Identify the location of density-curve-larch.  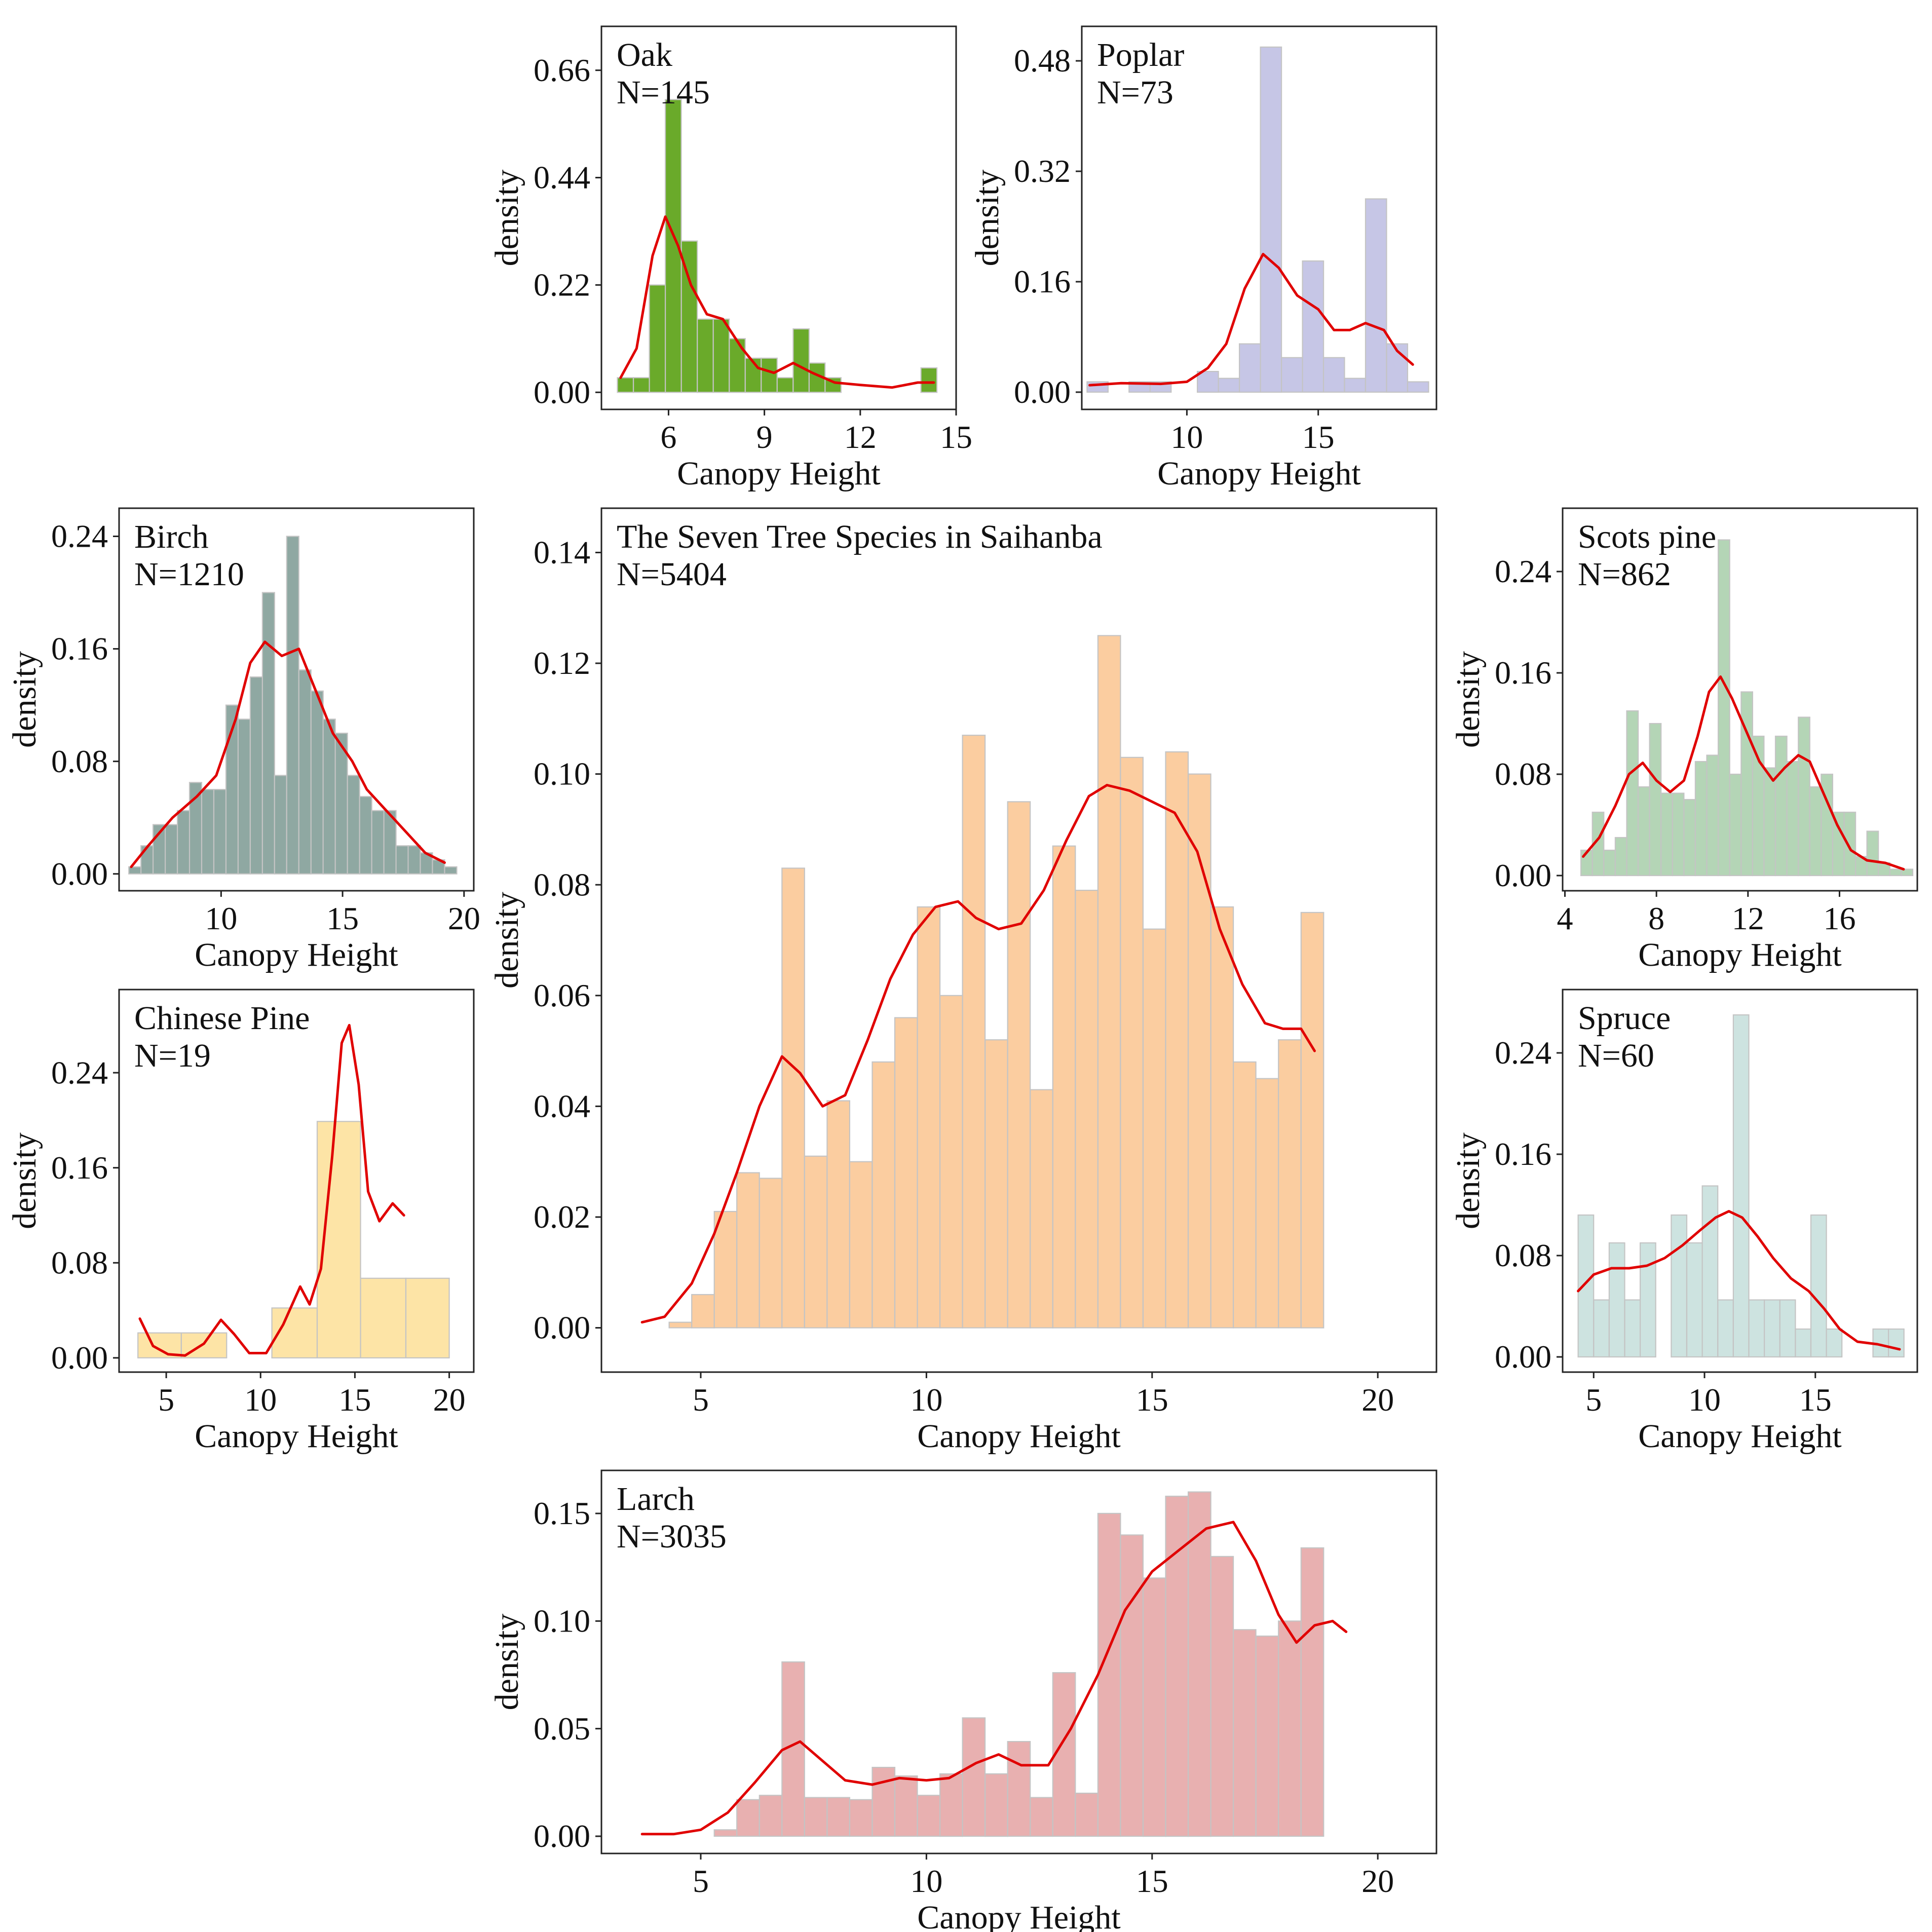
(994, 1678).